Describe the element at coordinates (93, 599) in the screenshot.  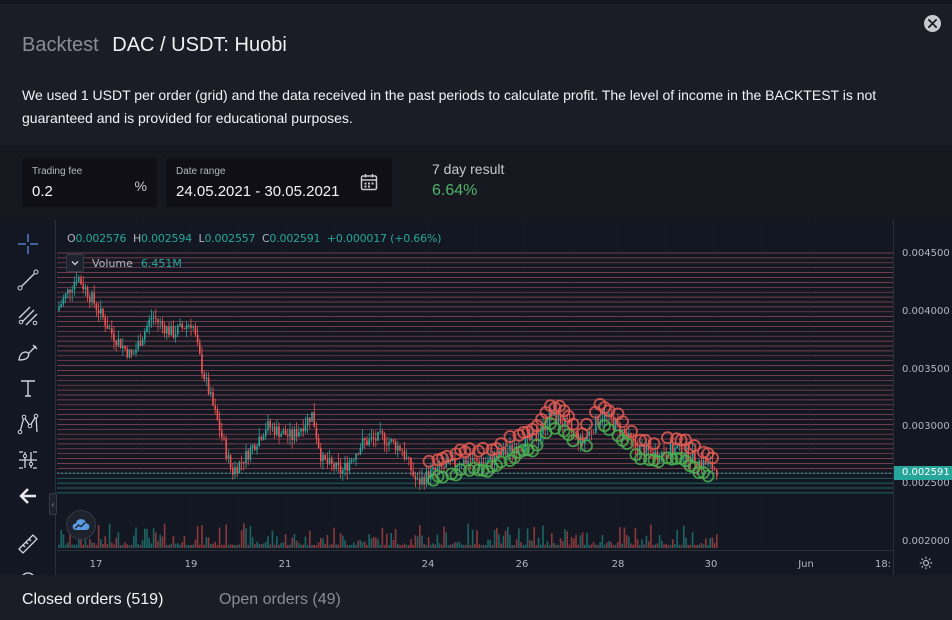
I see `tab-closed-orders: Closed orders (519)` at that location.